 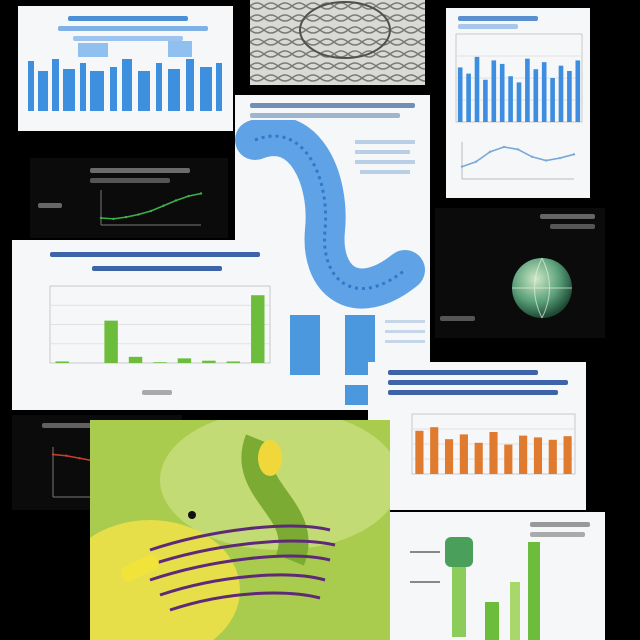 I want to click on green-bar-chart-card, so click(x=151, y=325).